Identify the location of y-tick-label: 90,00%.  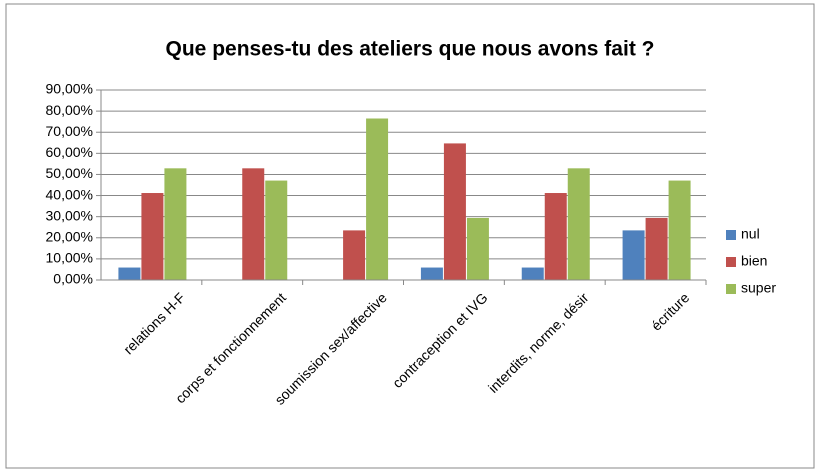
(69, 89).